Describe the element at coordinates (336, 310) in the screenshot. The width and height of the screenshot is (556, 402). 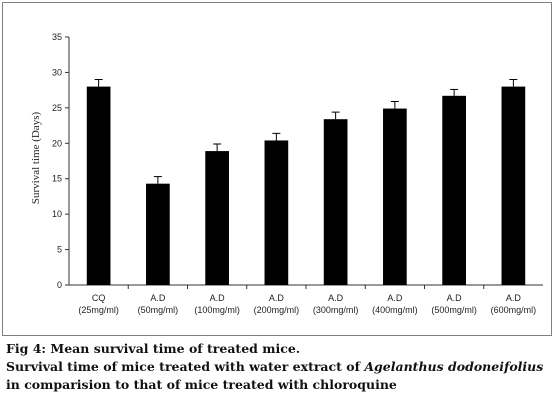
I see `category-dose-label: (300mg/ml)` at that location.